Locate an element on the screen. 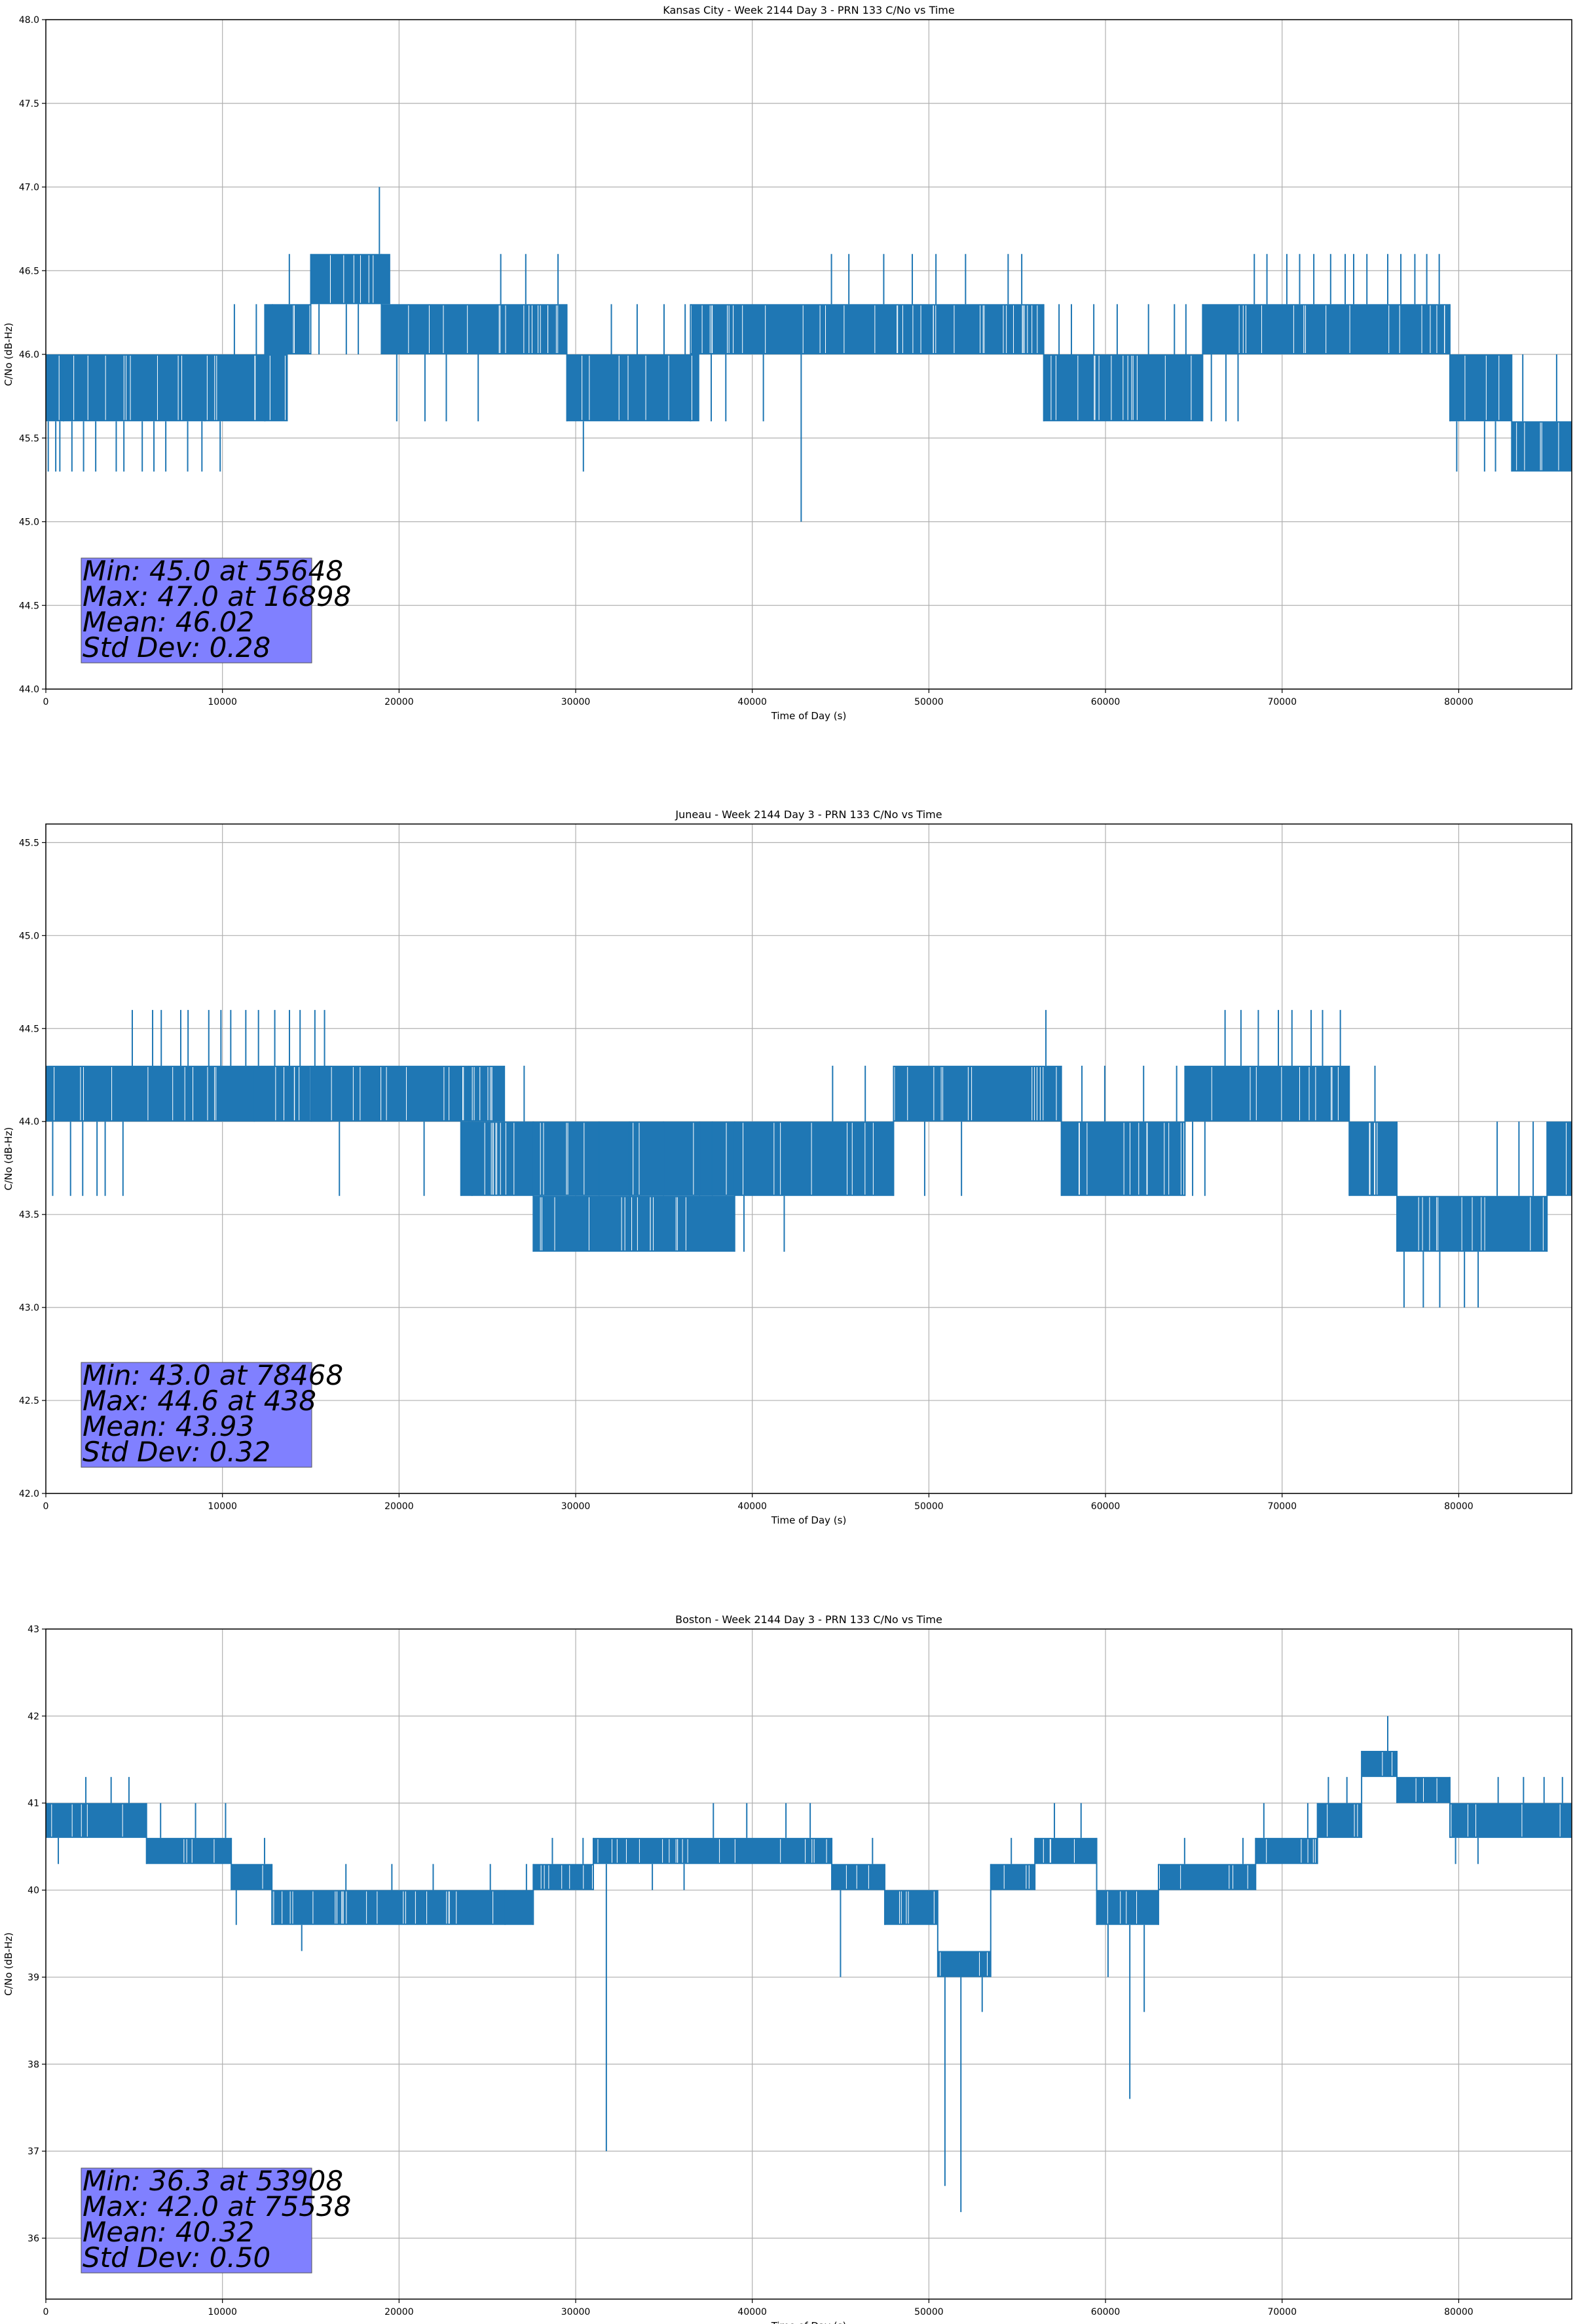 Image resolution: width=1577 pixels, height=2324 pixels. stats-max: Max: 42.0 at 75538 is located at coordinates (217, 2206).